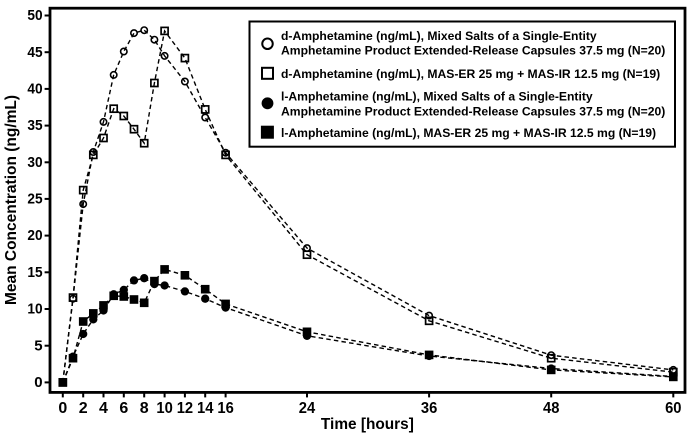 The height and width of the screenshot is (439, 695). Describe the element at coordinates (103, 408) in the screenshot. I see `svg-text: 4` at that location.